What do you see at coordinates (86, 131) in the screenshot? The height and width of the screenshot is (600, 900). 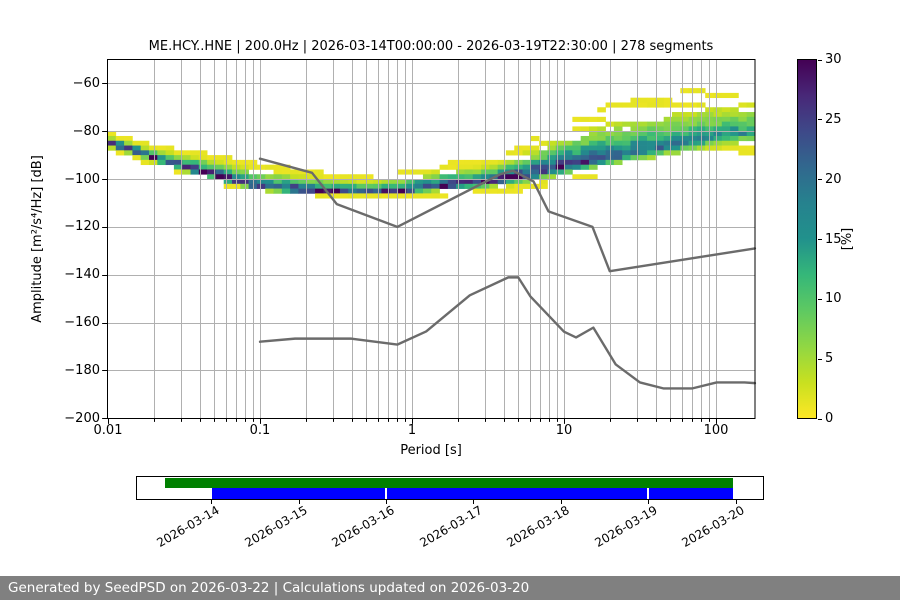 I see `y-tick-label: −80` at bounding box center [86, 131].